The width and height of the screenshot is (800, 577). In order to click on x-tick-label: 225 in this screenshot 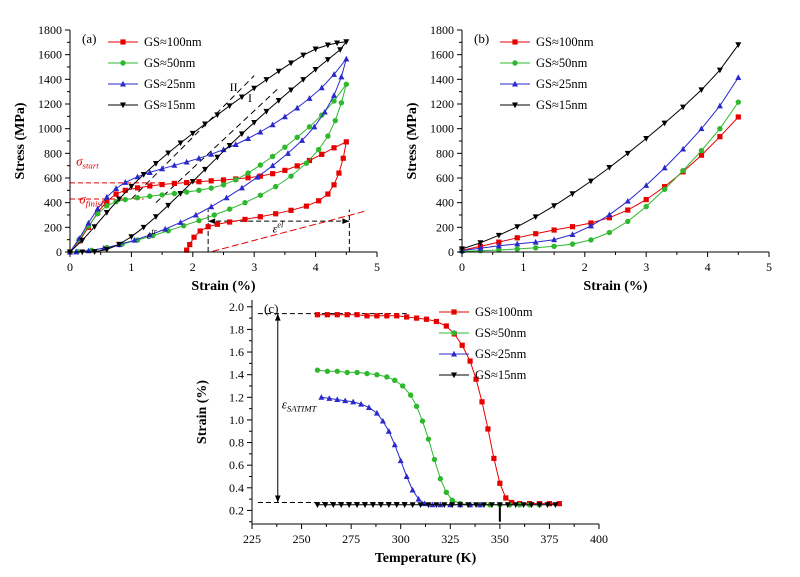, I will do `click(252, 539)`.